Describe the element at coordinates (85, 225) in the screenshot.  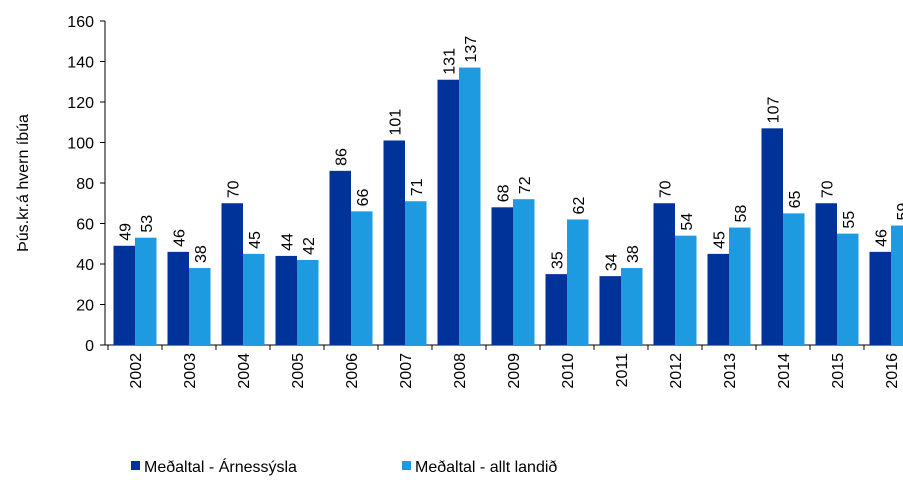
I see `y-tick-label: 60` at that location.